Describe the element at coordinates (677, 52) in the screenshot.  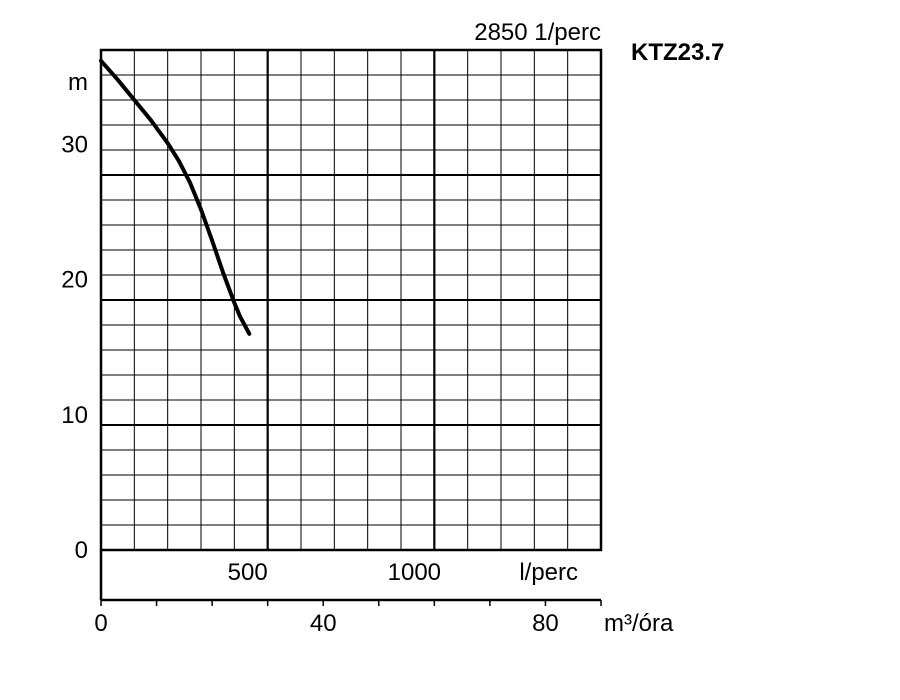
I see `chart-title: KTZ23.7` at that location.